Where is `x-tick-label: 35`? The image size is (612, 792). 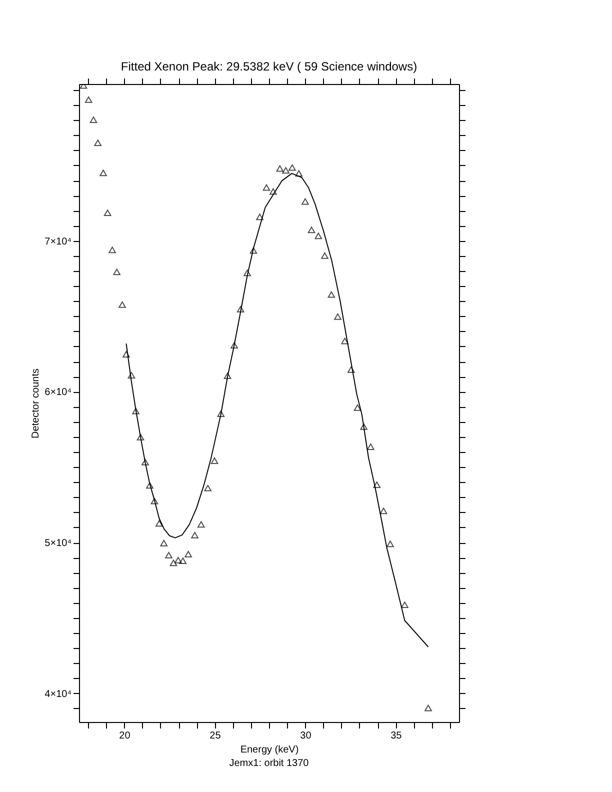
x-tick-label: 35 is located at coordinates (396, 736).